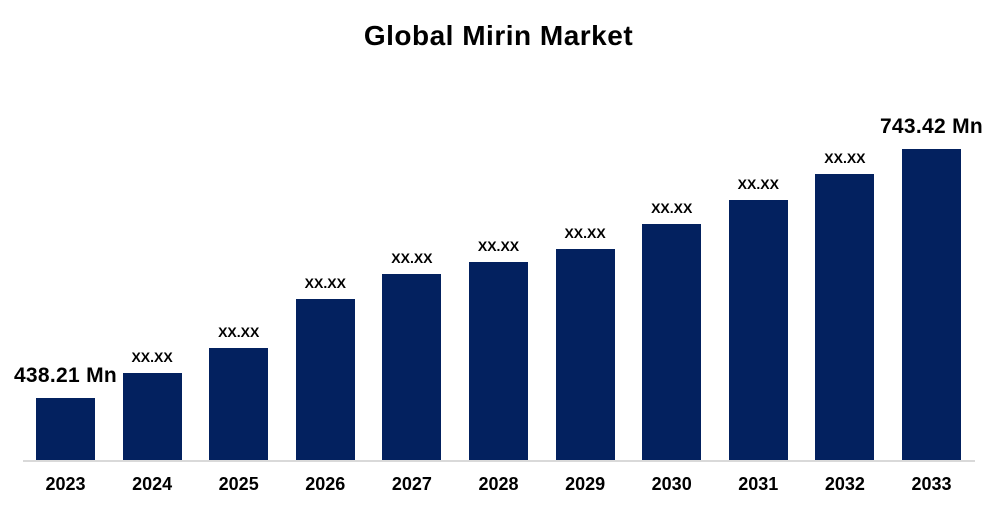 This screenshot has height=512, width=997. Describe the element at coordinates (65, 429) in the screenshot. I see `bar-2023` at that location.